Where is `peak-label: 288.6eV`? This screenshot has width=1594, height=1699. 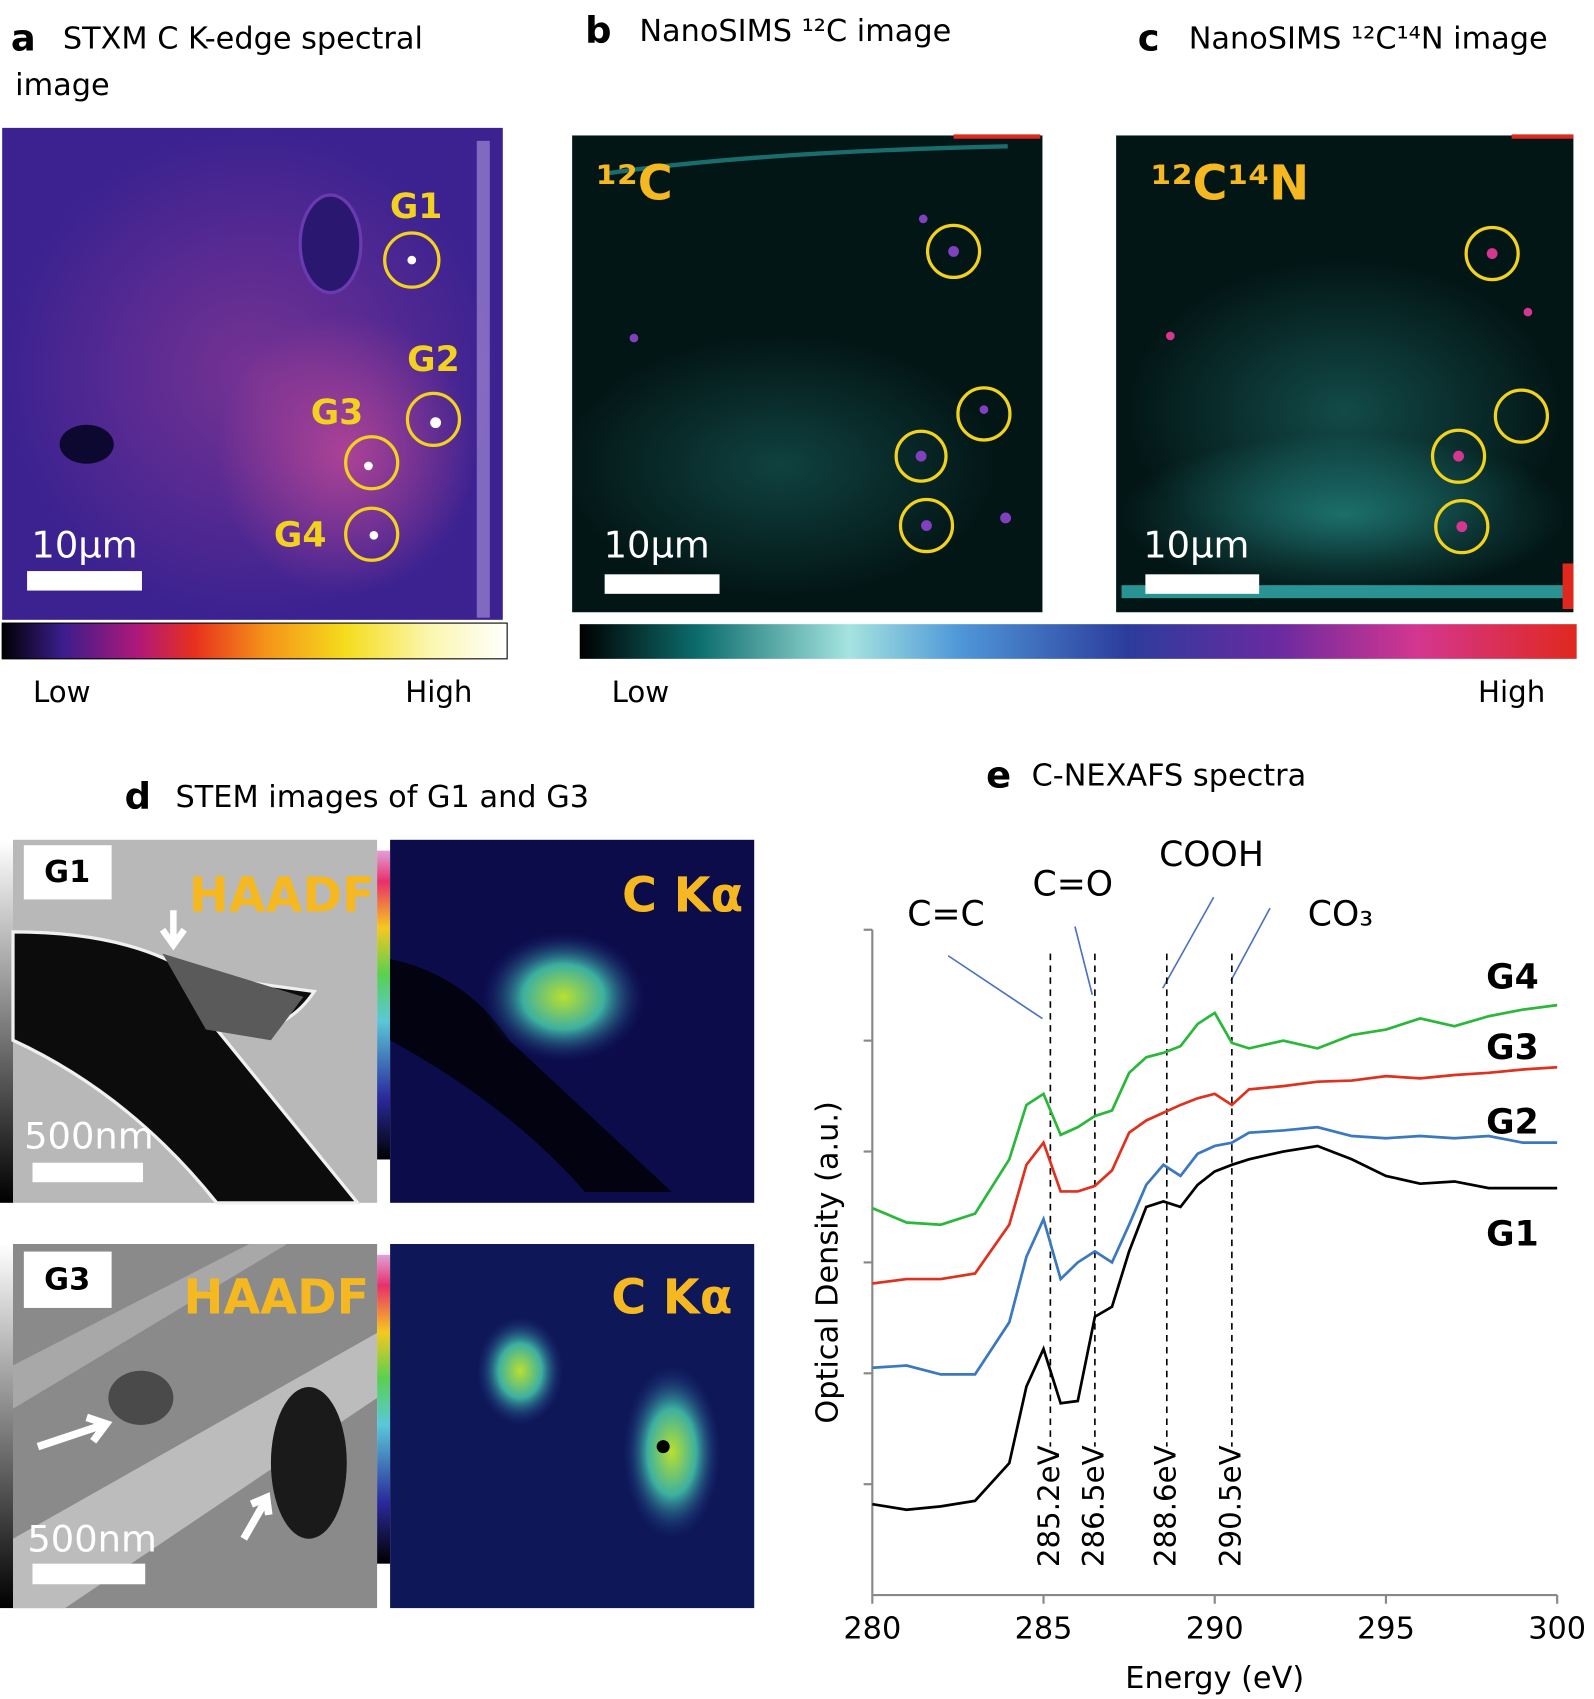
peak-label: 288.6eV is located at coordinates (1165, 1506).